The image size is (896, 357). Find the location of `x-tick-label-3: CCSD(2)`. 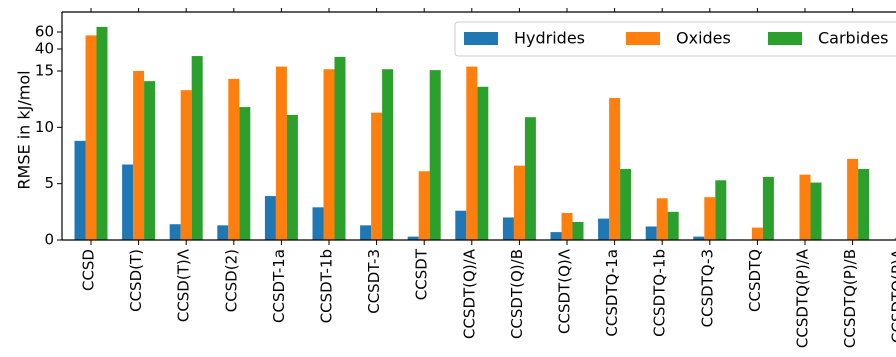

x-tick-label-3: CCSD(2) is located at coordinates (231, 280).